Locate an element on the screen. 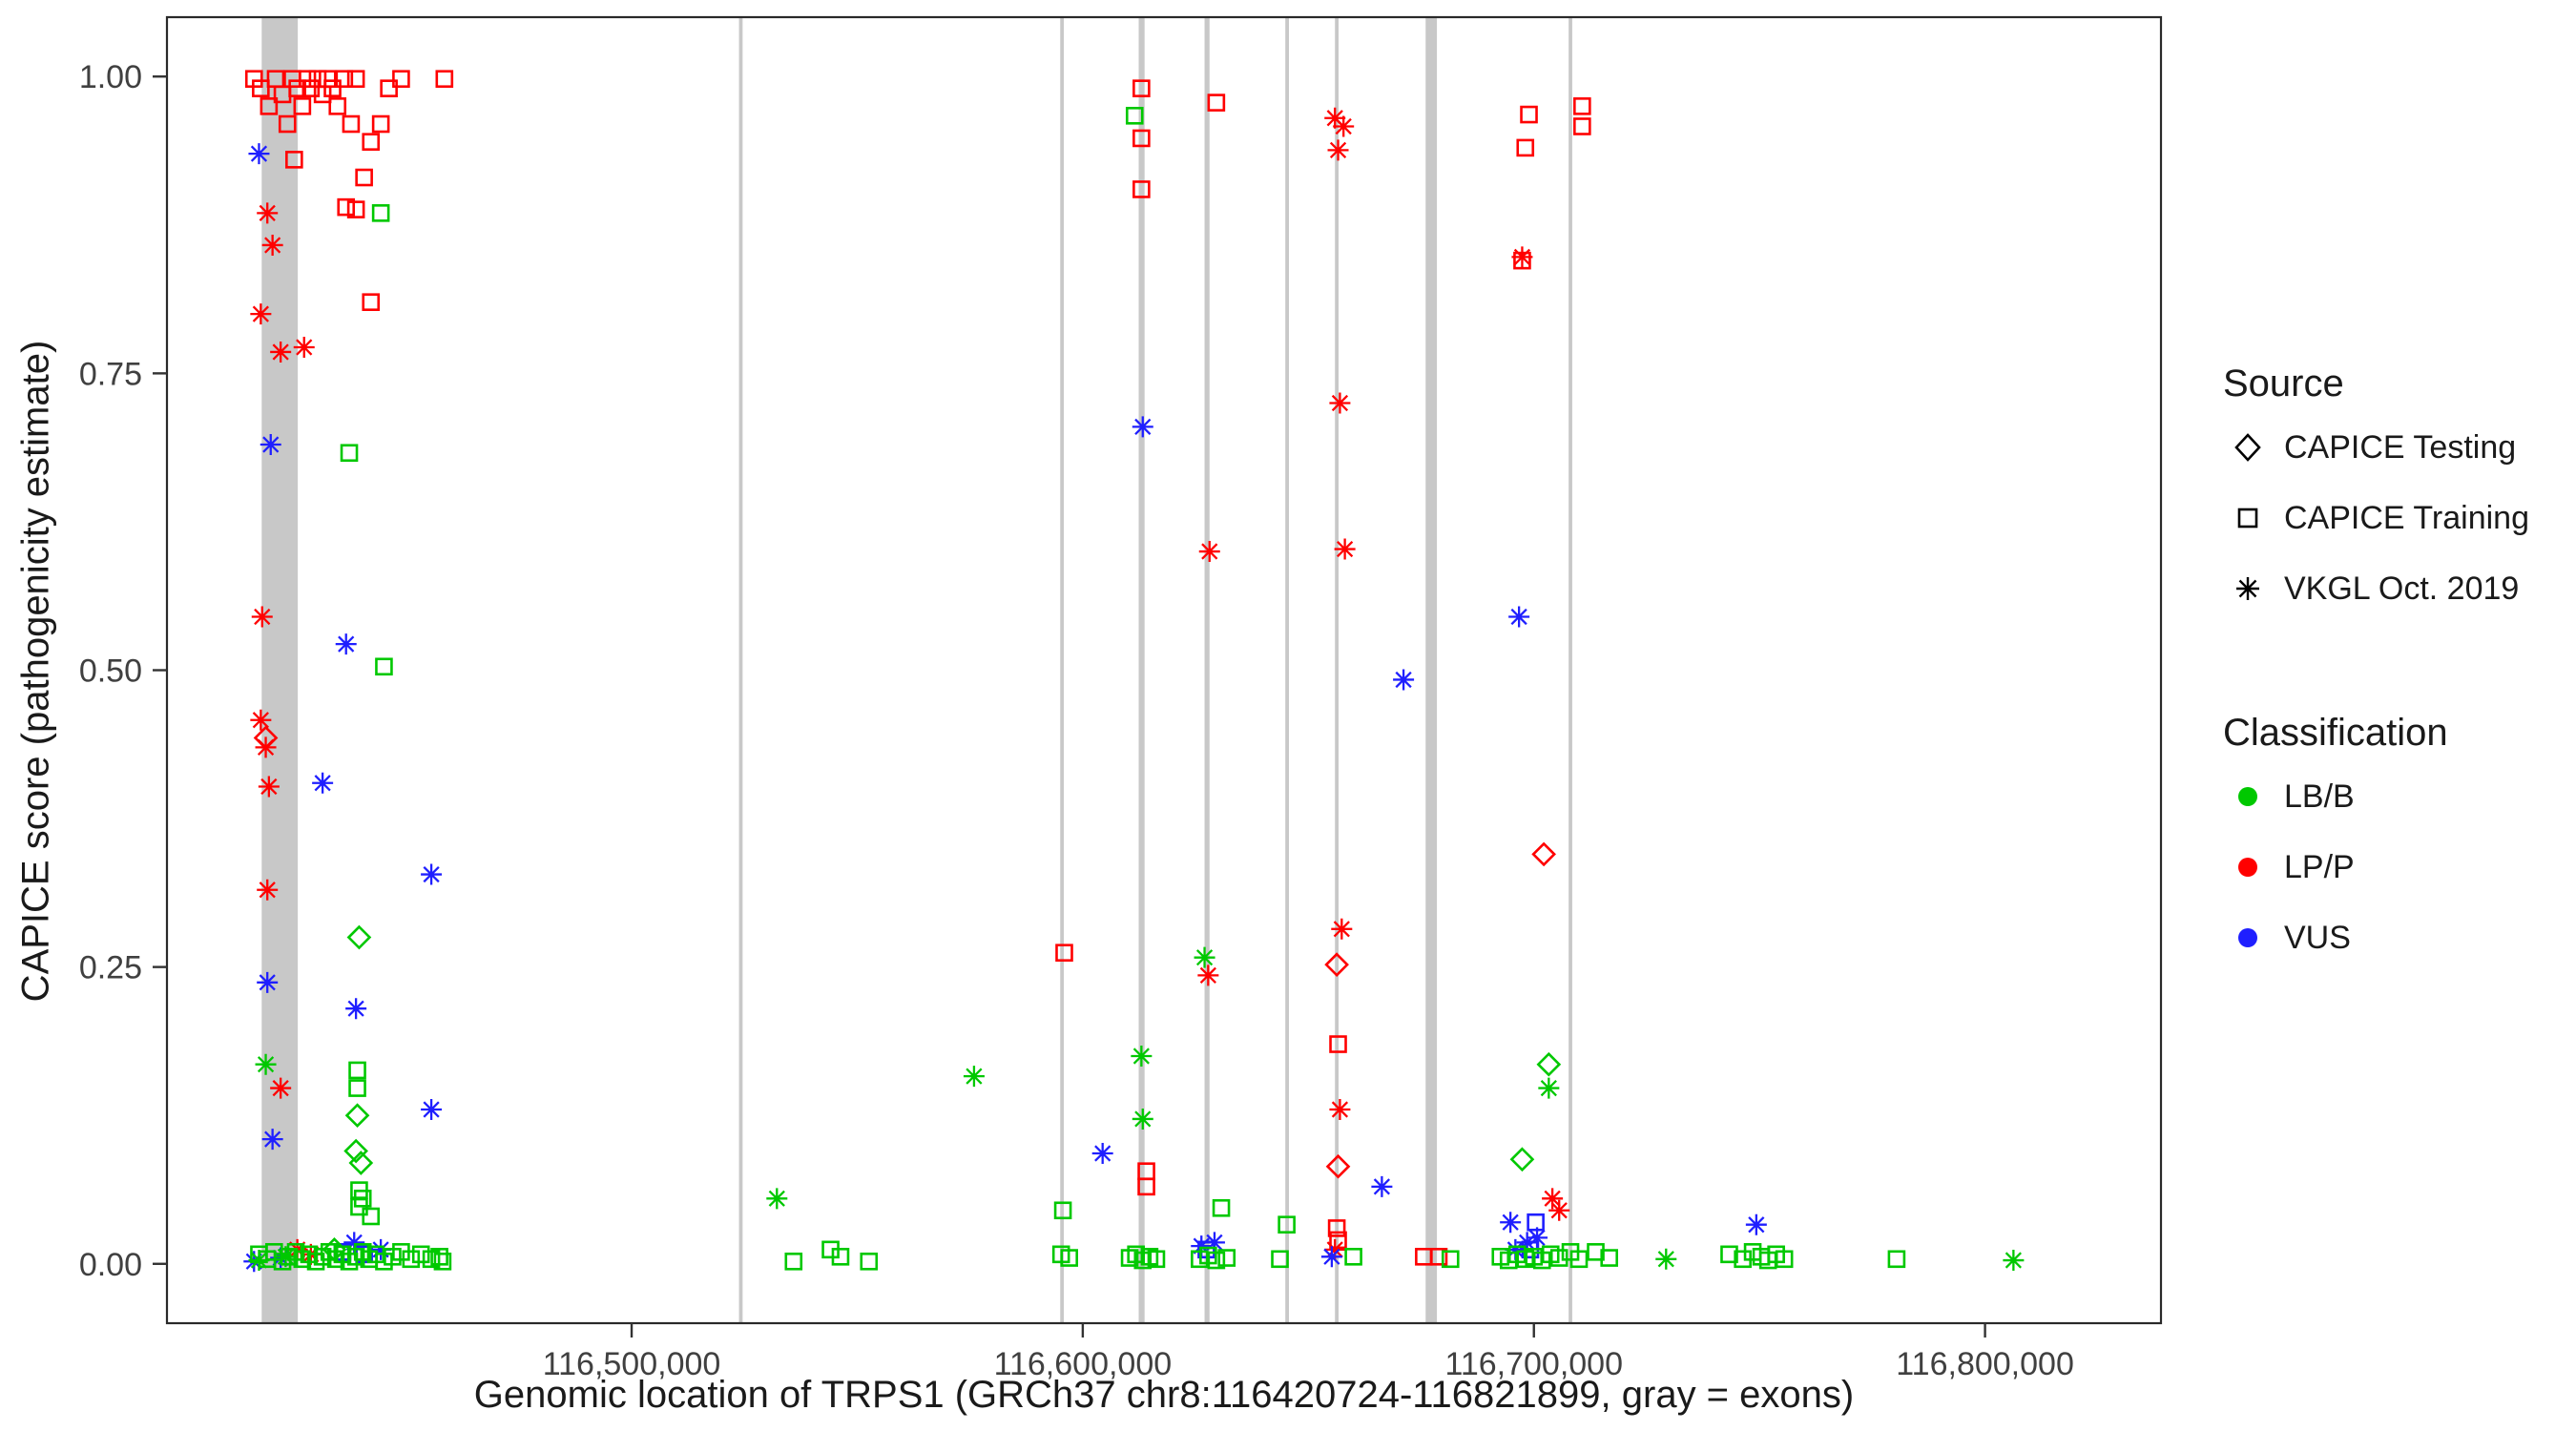 This screenshot has width=2576, height=1431. legend-block-source: Source CAPICE Testing CAPICE Training is located at coordinates (2394, 490).